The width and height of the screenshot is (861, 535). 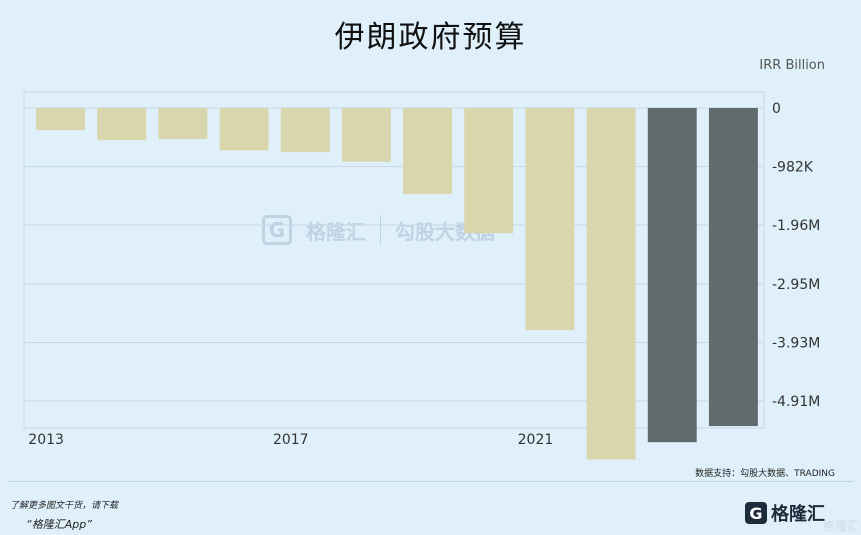 I want to click on watermark-logo-icon: G, so click(x=277, y=230).